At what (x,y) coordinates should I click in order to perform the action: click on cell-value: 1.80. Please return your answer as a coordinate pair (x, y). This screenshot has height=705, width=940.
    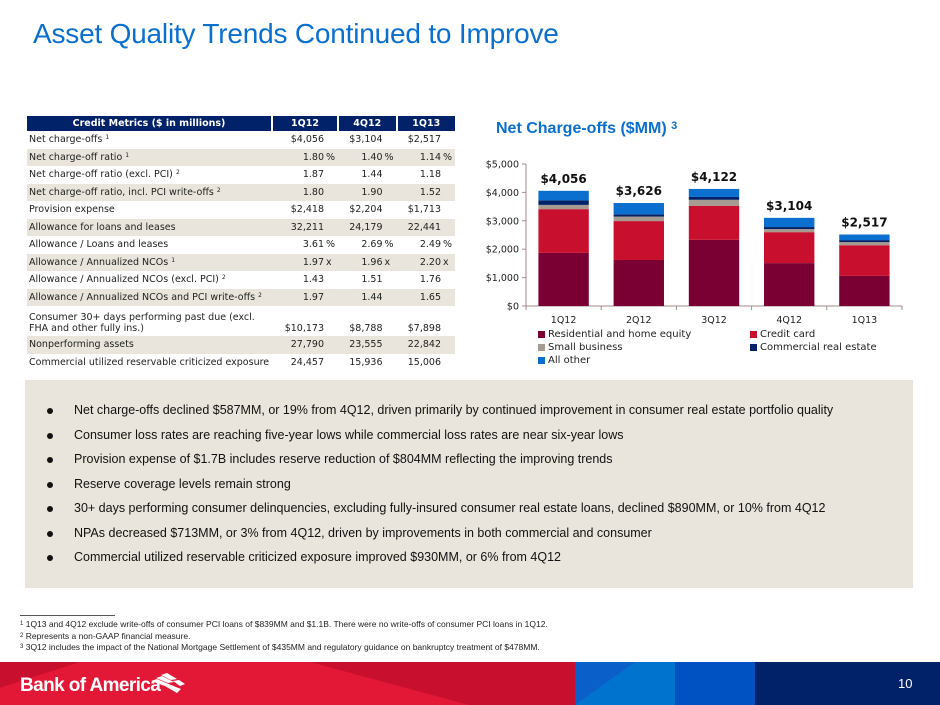
    Looking at the image, I should click on (299, 157).